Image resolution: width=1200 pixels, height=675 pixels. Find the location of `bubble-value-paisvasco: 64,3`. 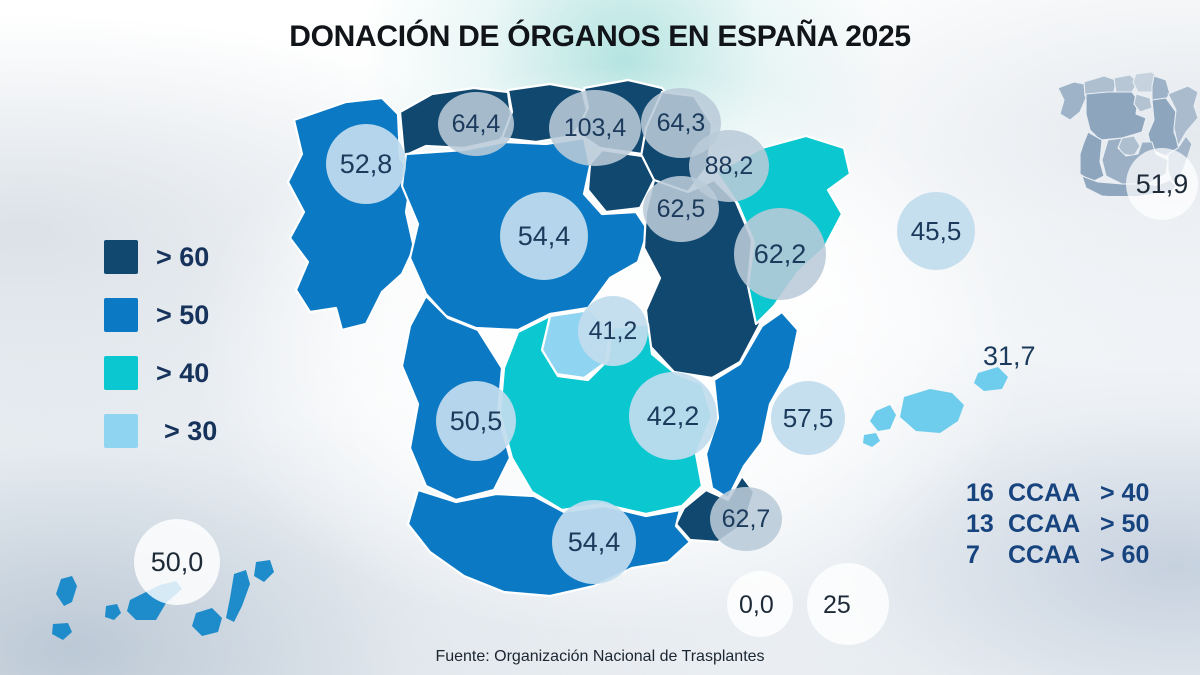

bubble-value-paisvasco: 64,3 is located at coordinates (681, 122).